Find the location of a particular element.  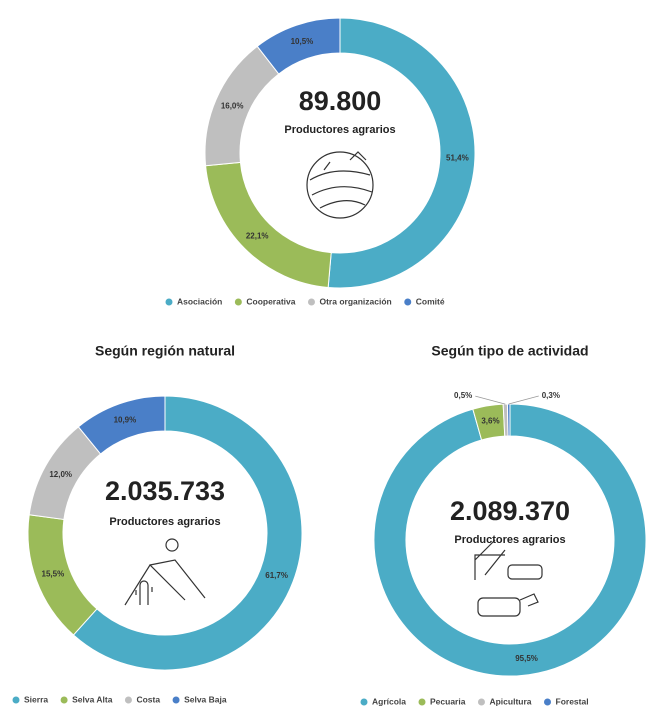

value-label: 61,7% is located at coordinates (276, 575).